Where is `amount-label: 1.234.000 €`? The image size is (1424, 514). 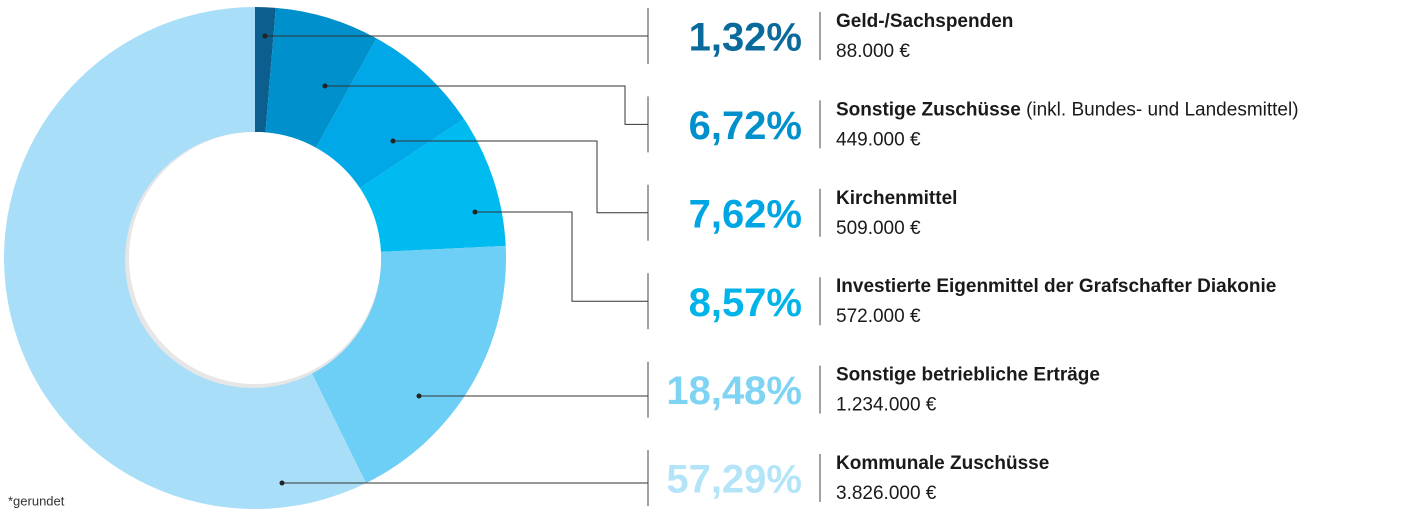
amount-label: 1.234.000 € is located at coordinates (886, 405).